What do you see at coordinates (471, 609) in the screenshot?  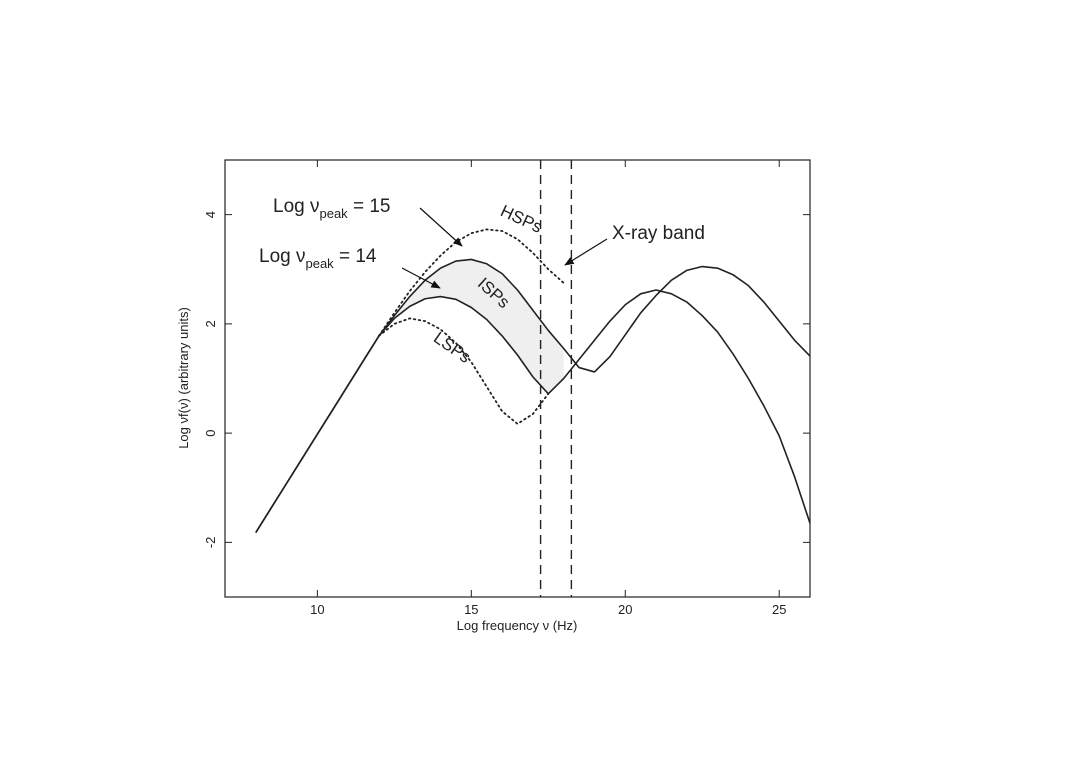 I see `x-tick-label: 15` at bounding box center [471, 609].